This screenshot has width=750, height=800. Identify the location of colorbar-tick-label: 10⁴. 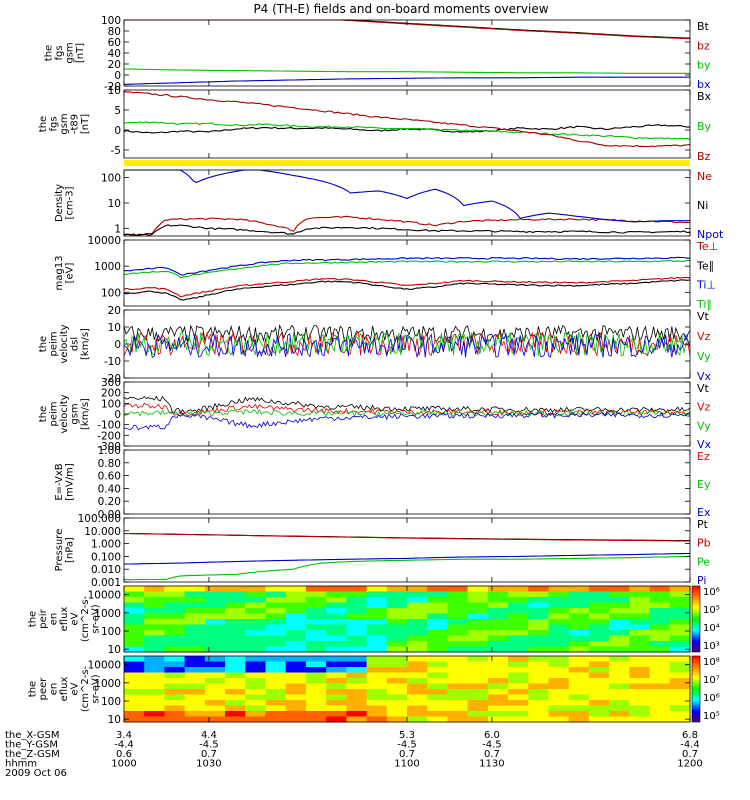
(711, 628).